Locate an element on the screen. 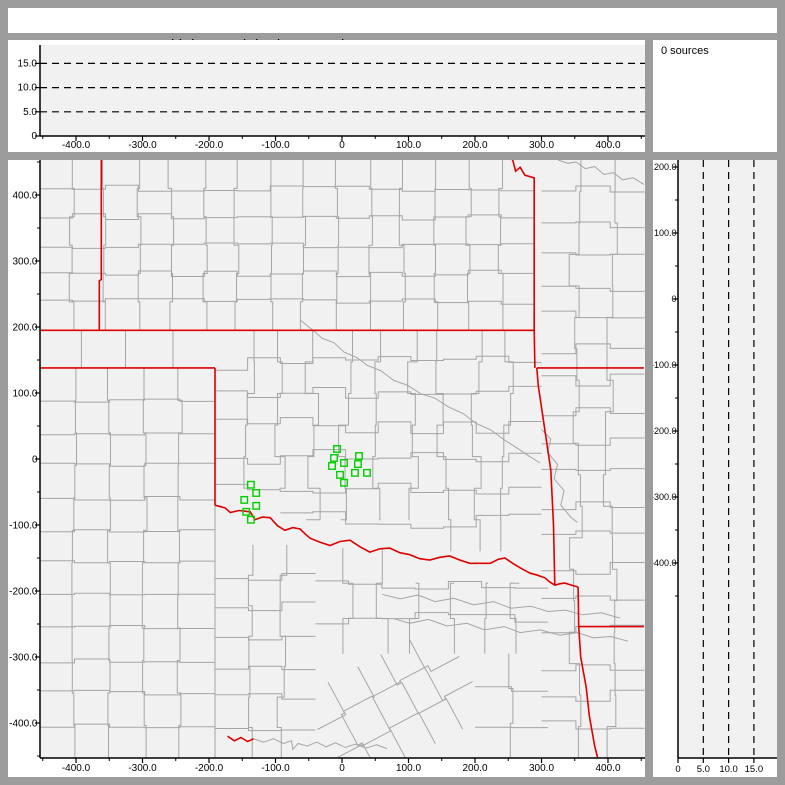  altitude-grid-dashes-ns is located at coordinates (728, 459).